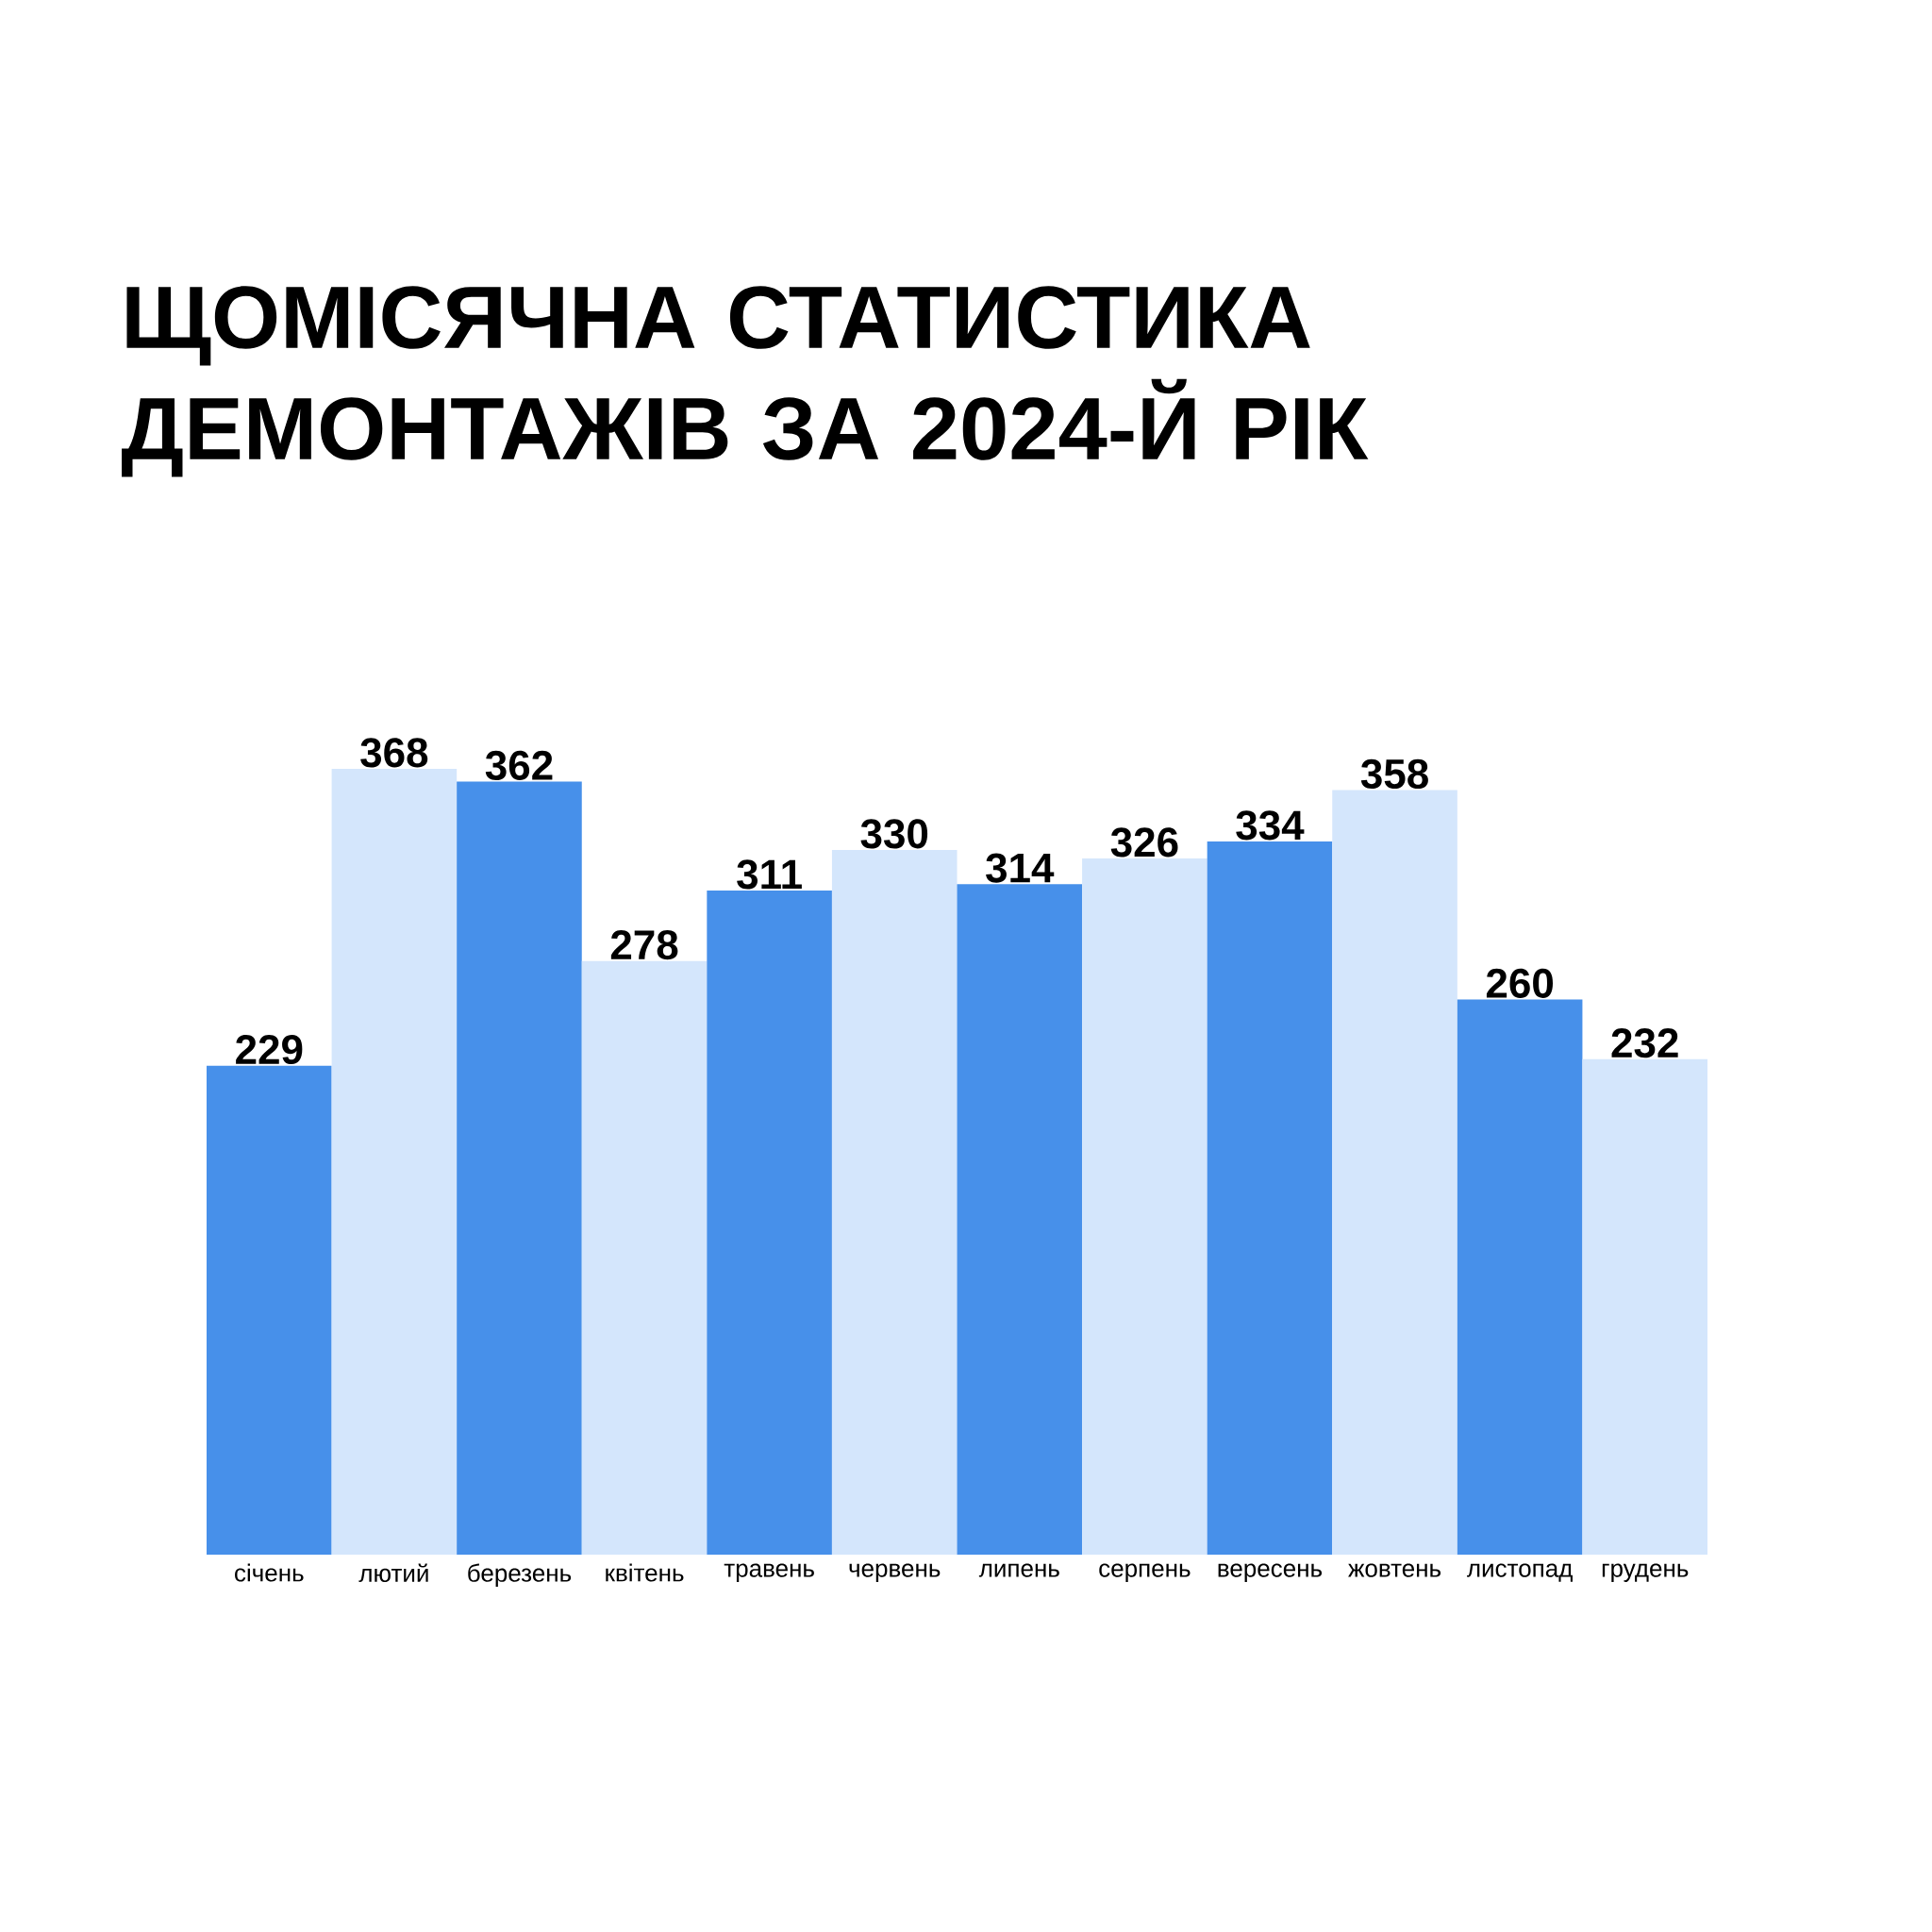 The height and width of the screenshot is (1932, 1932). What do you see at coordinates (393, 1573) in the screenshot?
I see `x-tick-label: лютий` at bounding box center [393, 1573].